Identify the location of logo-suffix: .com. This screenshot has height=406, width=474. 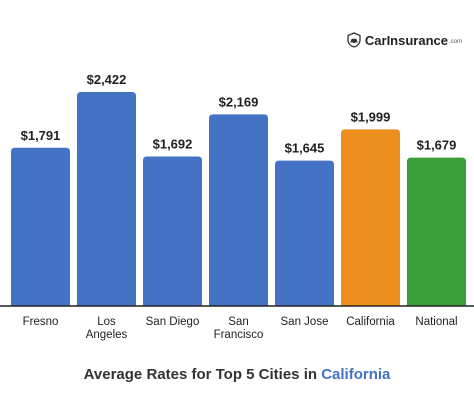
(455, 42).